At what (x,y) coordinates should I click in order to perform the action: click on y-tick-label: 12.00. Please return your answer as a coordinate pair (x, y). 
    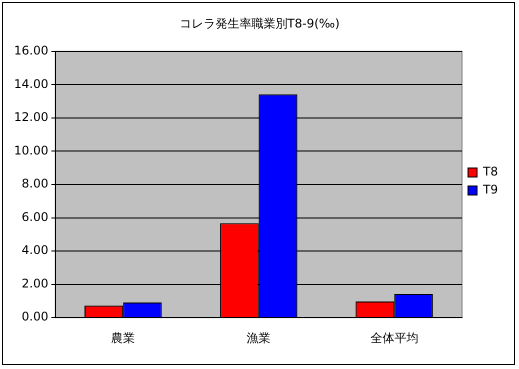
    Looking at the image, I should click on (31, 117).